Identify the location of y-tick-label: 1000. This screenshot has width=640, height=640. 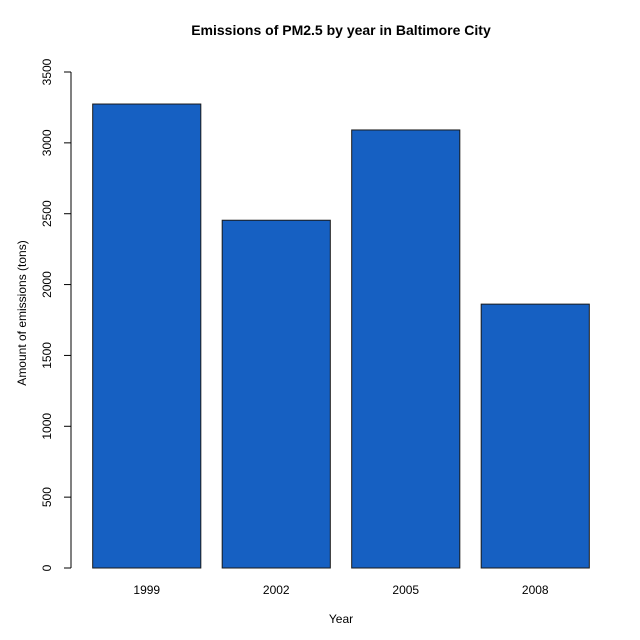
(47, 426).